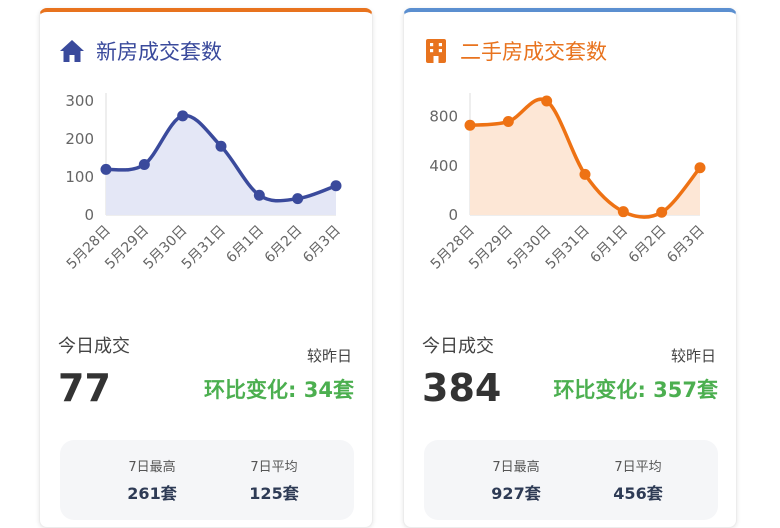  I want to click on card-header: 二手房成交套数, so click(514, 51).